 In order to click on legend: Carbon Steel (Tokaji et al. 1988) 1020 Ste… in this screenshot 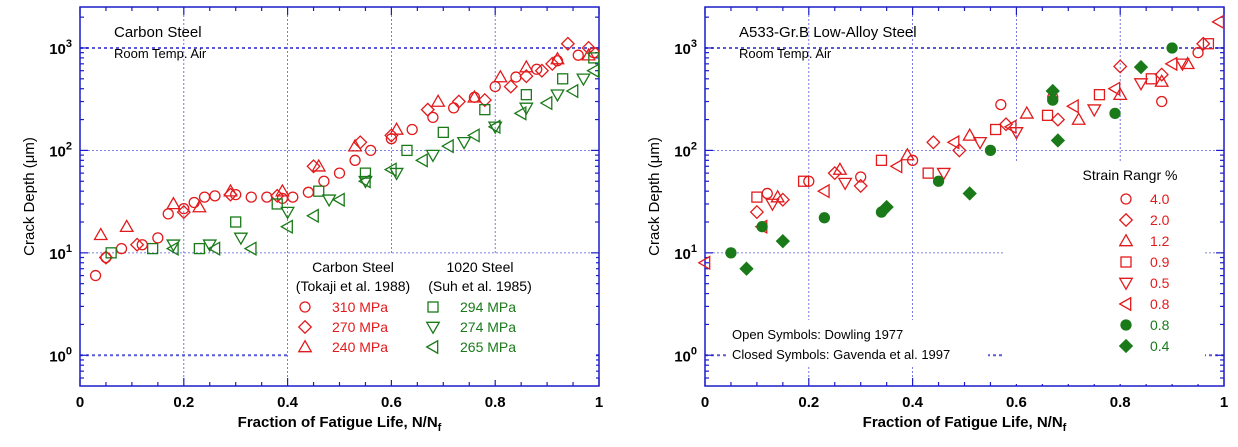, I will do `click(414, 307)`.